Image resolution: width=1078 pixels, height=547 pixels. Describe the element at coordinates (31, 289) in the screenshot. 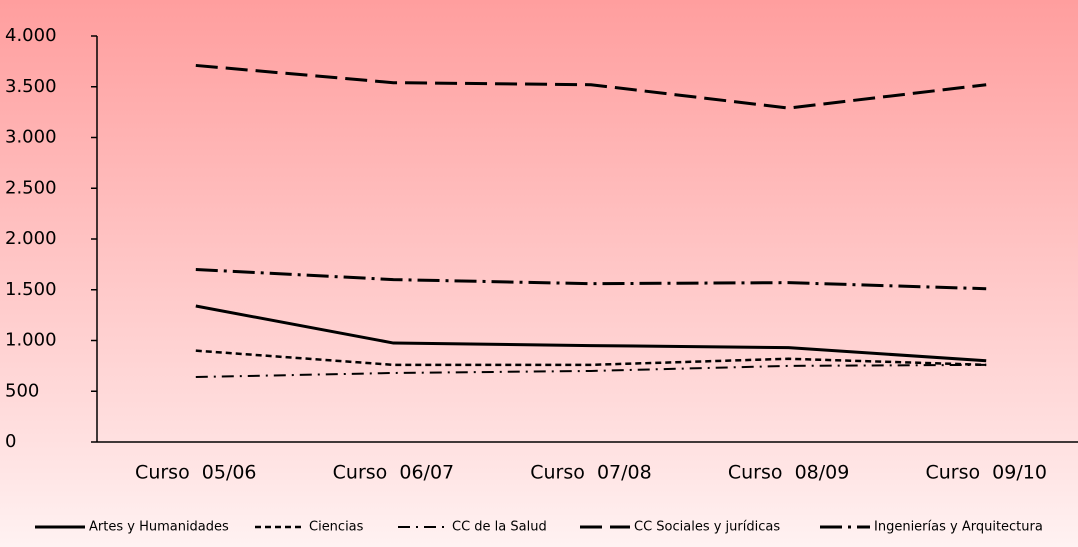

I see `y-tick-label: 1.500` at that location.